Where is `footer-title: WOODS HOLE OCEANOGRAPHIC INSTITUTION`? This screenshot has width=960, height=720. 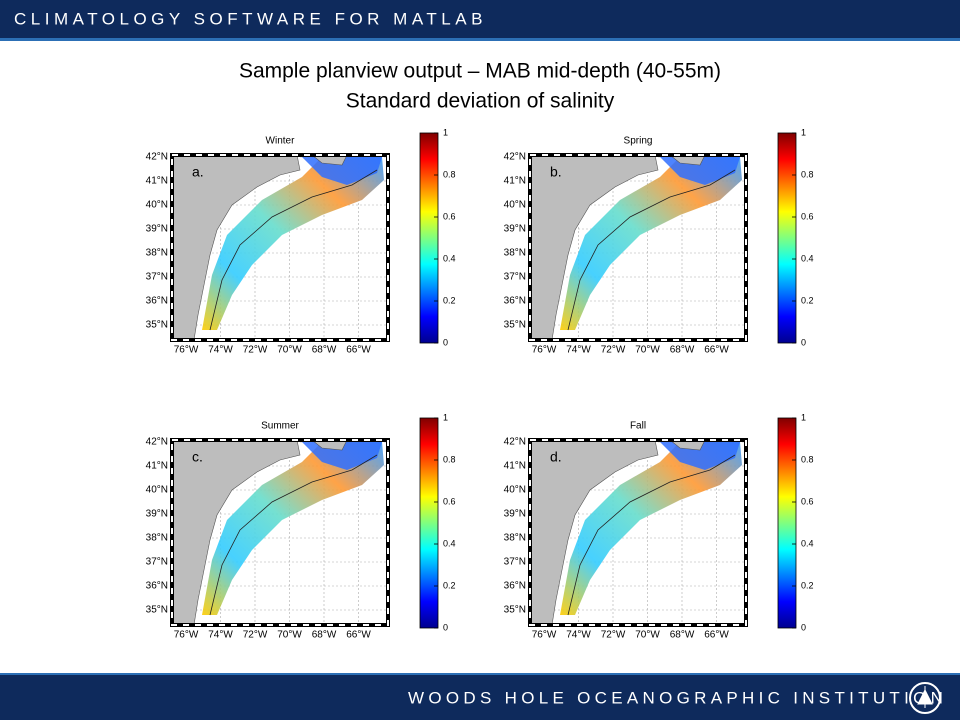 footer-title: WOODS HOLE OCEANOGRAPHIC INSTITUTION is located at coordinates (677, 697).